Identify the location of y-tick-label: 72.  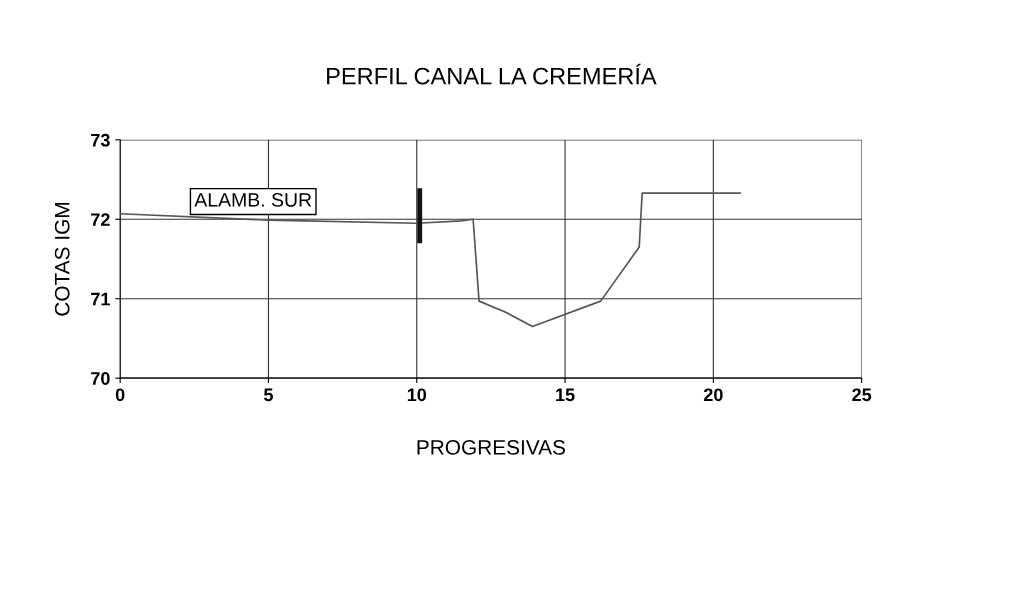
(100, 219).